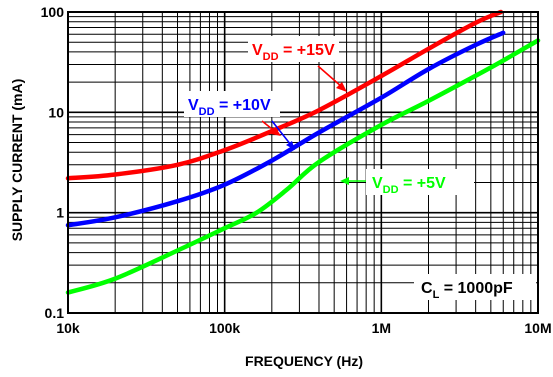  I want to click on arrowhead-vdd-5v, so click(344, 181).